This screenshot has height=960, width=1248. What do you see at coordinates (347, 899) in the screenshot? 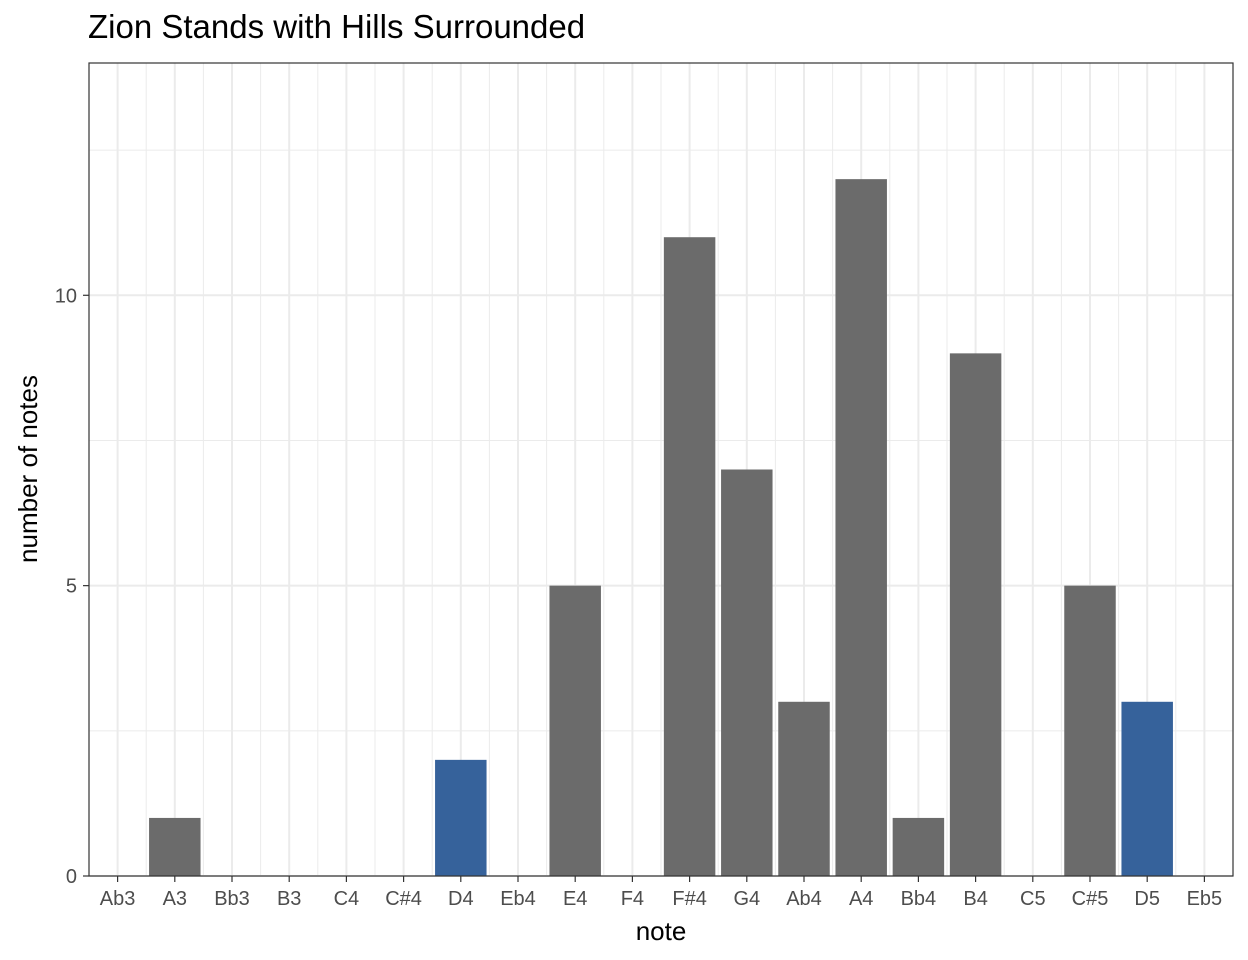
I see `x-tick-label: C4` at bounding box center [347, 899].